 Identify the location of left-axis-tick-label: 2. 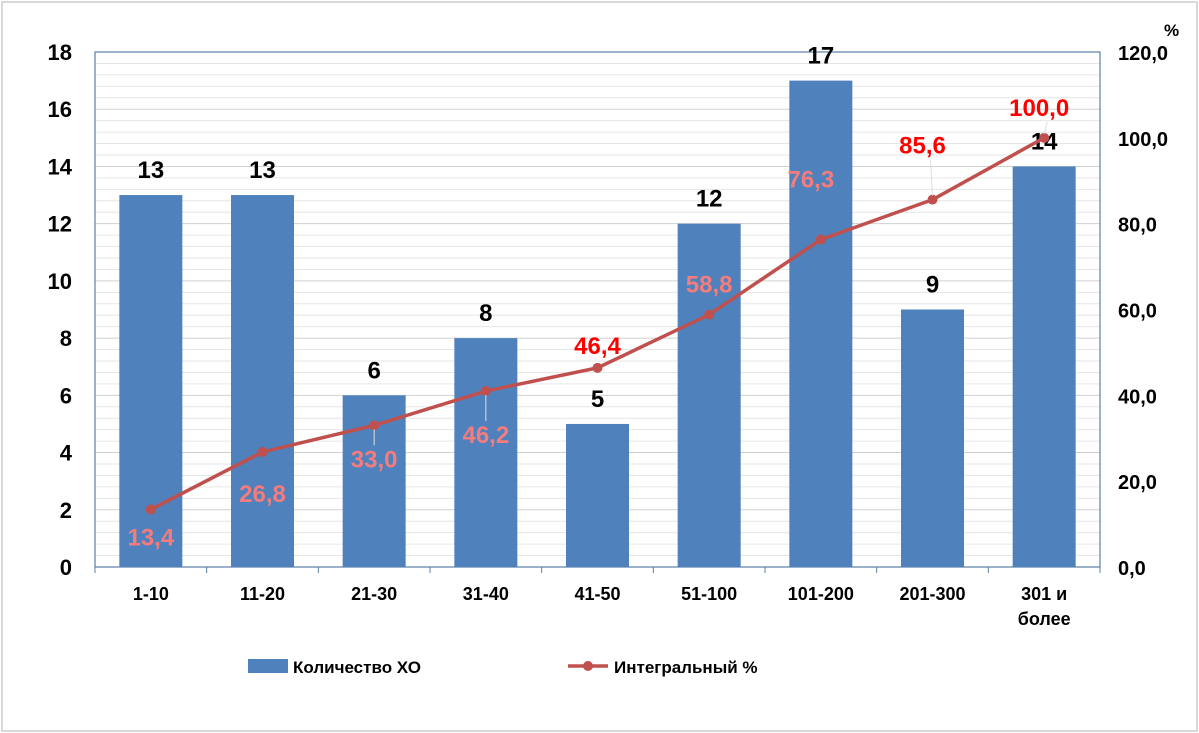
(66, 510).